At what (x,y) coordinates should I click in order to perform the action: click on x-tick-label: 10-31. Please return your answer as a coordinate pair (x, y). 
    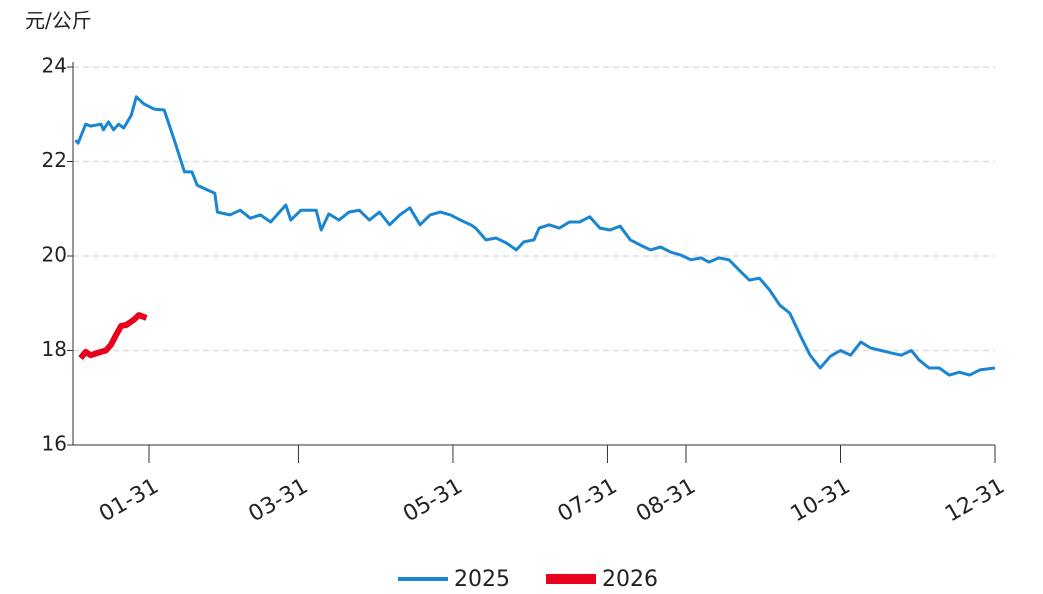
    Looking at the image, I should click on (821, 501).